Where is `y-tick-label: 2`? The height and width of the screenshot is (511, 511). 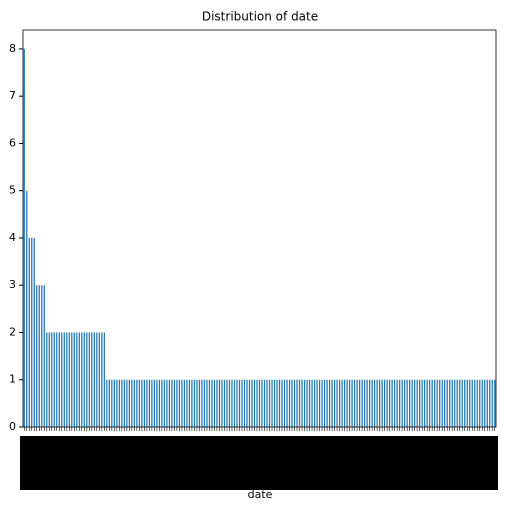
y-tick-label: 2 is located at coordinates (12, 331).